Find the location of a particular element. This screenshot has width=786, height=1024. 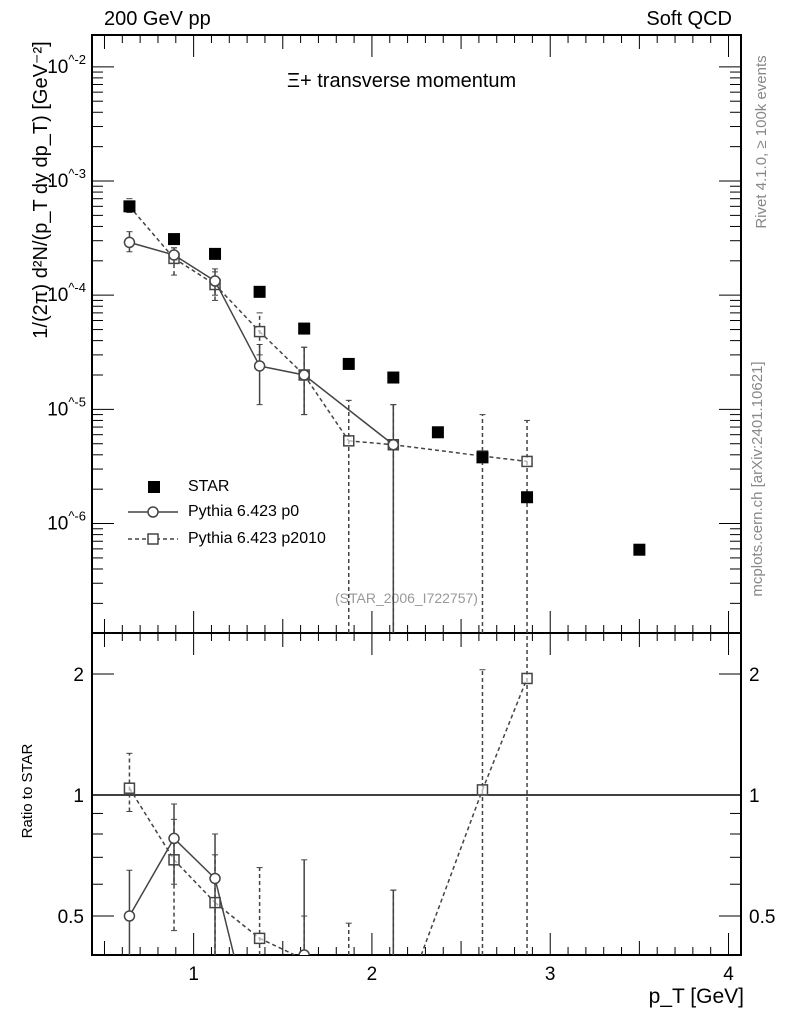

legend-label-star: STAR is located at coordinates (209, 486).